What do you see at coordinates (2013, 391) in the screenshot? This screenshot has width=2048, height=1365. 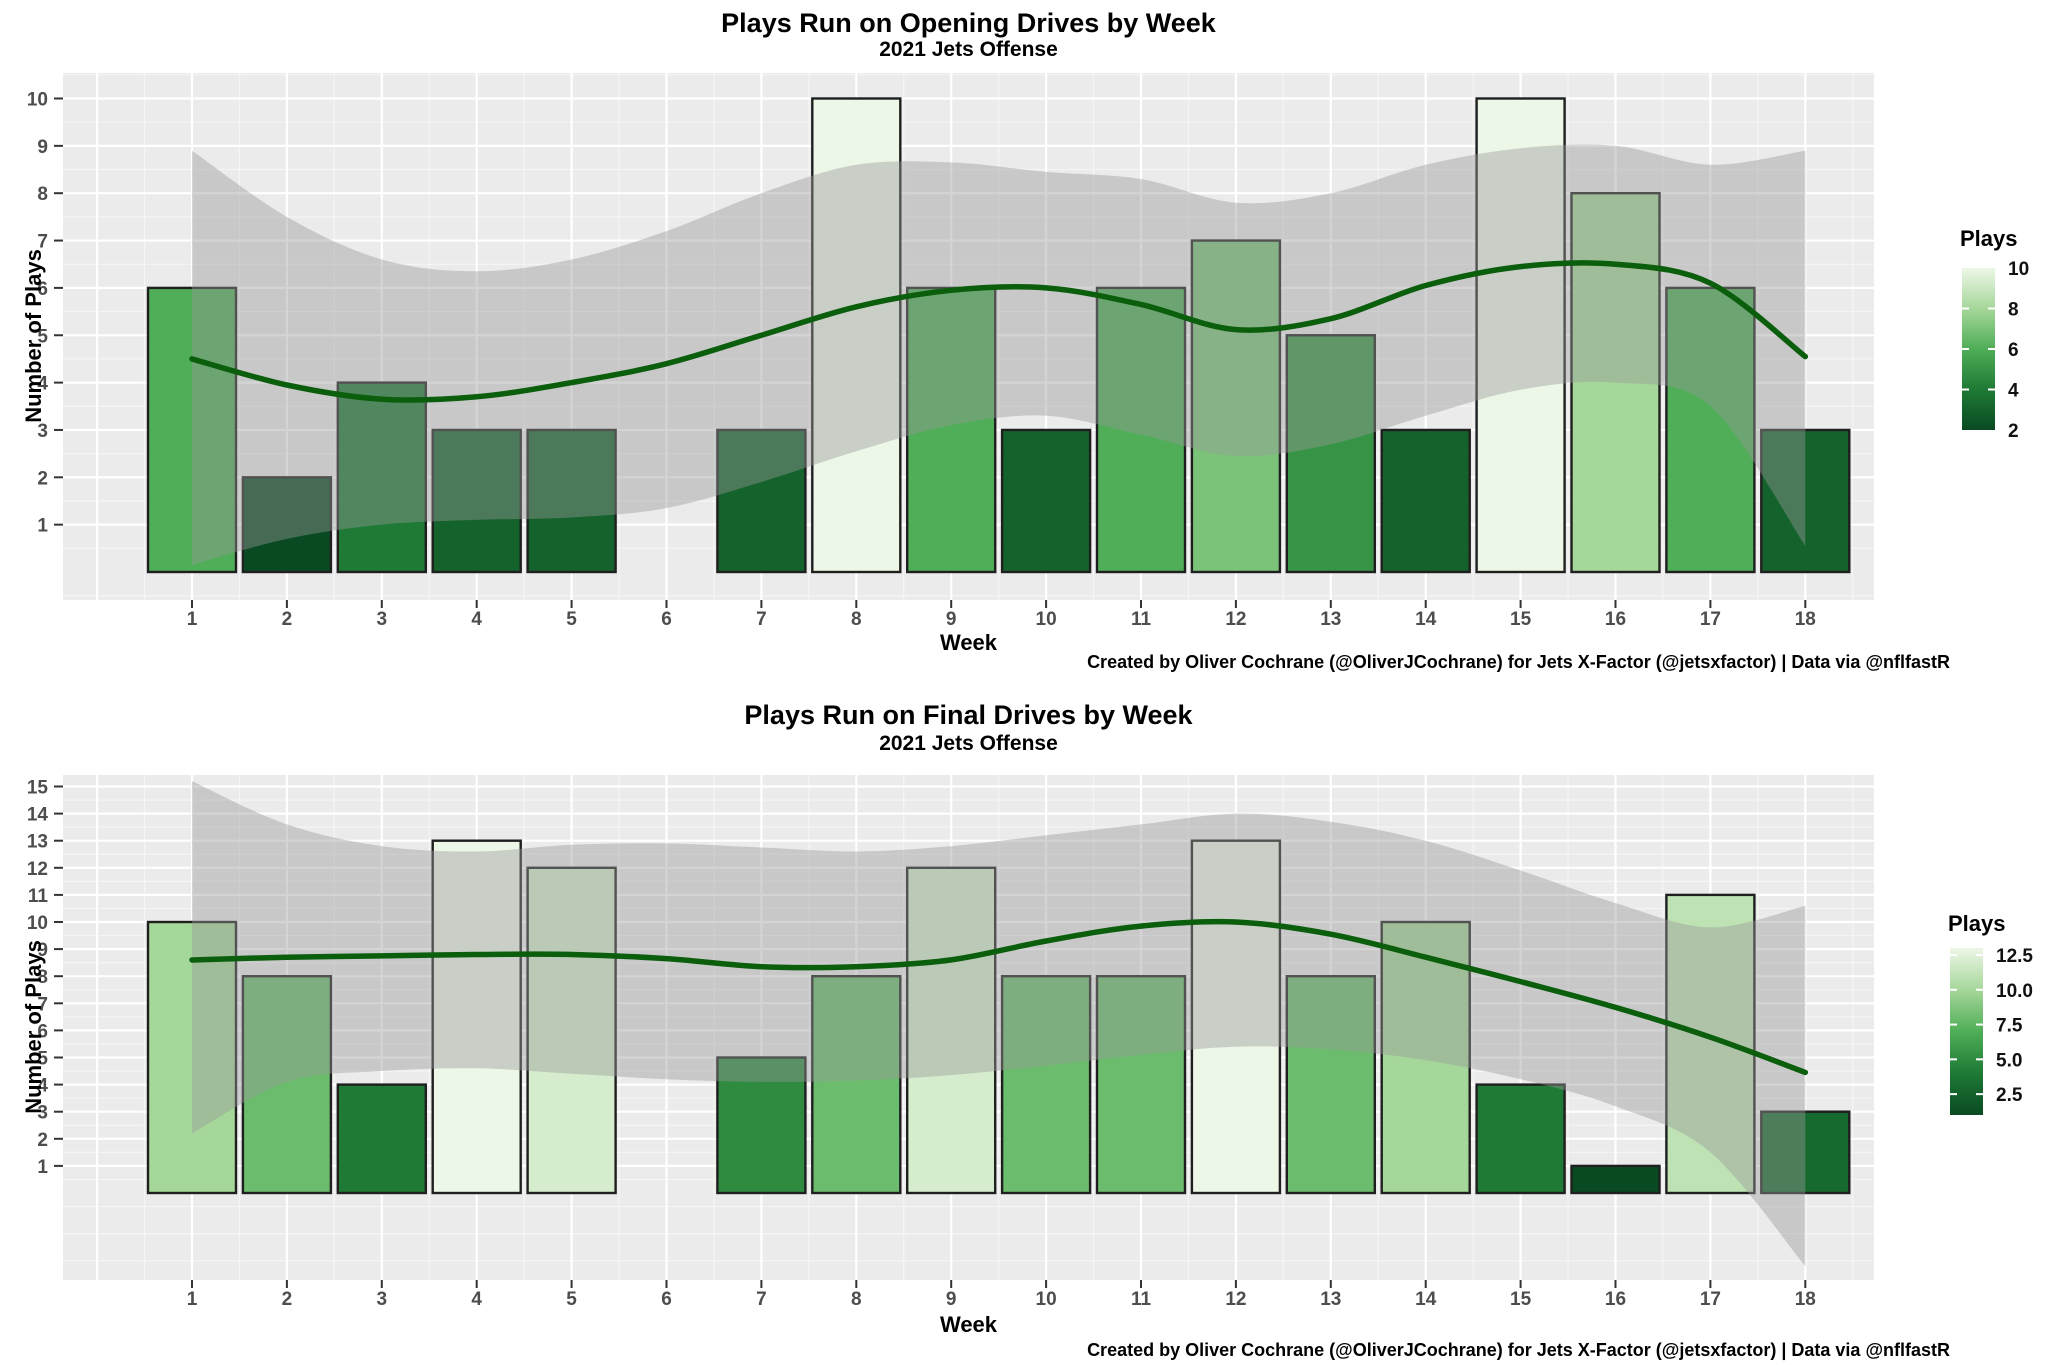 I see `legend-tick-label: 4` at bounding box center [2013, 391].